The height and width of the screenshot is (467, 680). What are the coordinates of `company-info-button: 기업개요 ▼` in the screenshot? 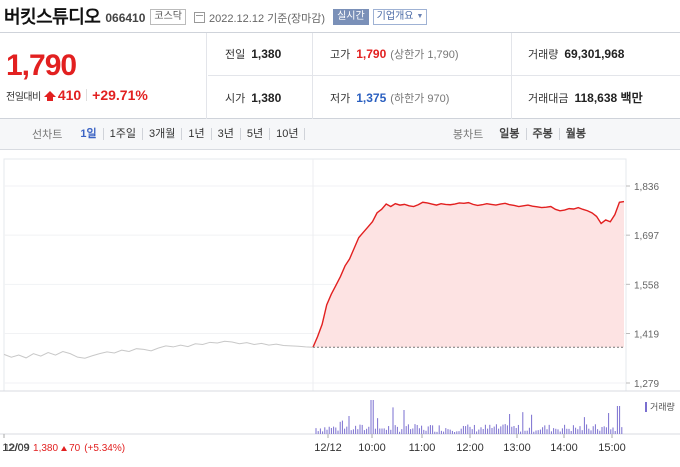 It's located at (400, 17).